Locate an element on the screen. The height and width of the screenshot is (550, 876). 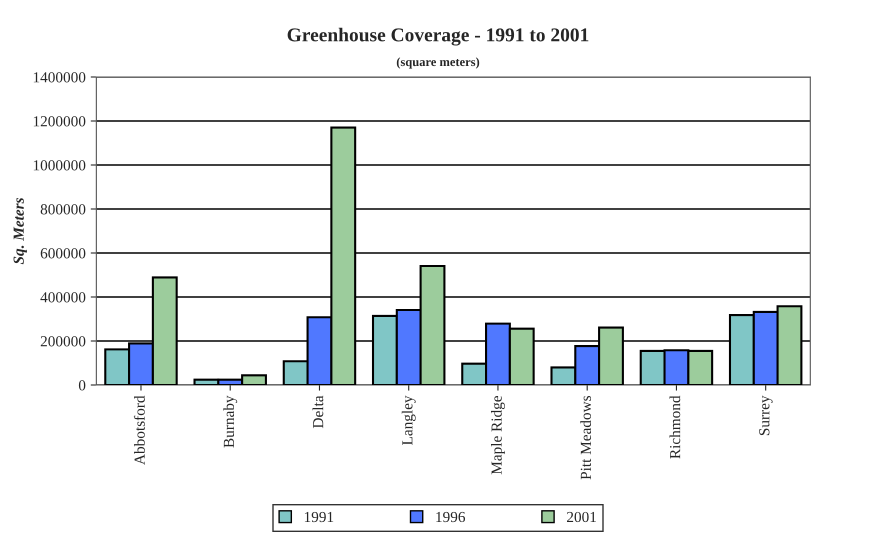
x-tick-label: Langley is located at coordinates (409, 420).